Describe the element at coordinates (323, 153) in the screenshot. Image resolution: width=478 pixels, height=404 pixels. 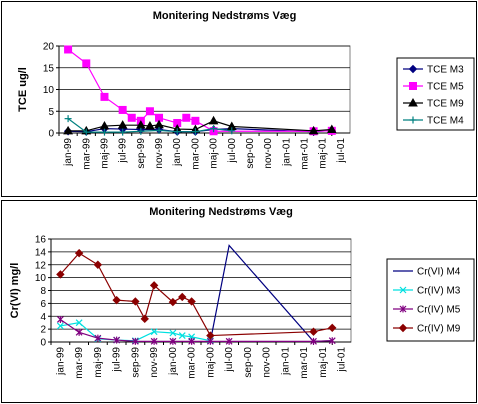
I see `tce-xtick-label: maj-01` at that location.